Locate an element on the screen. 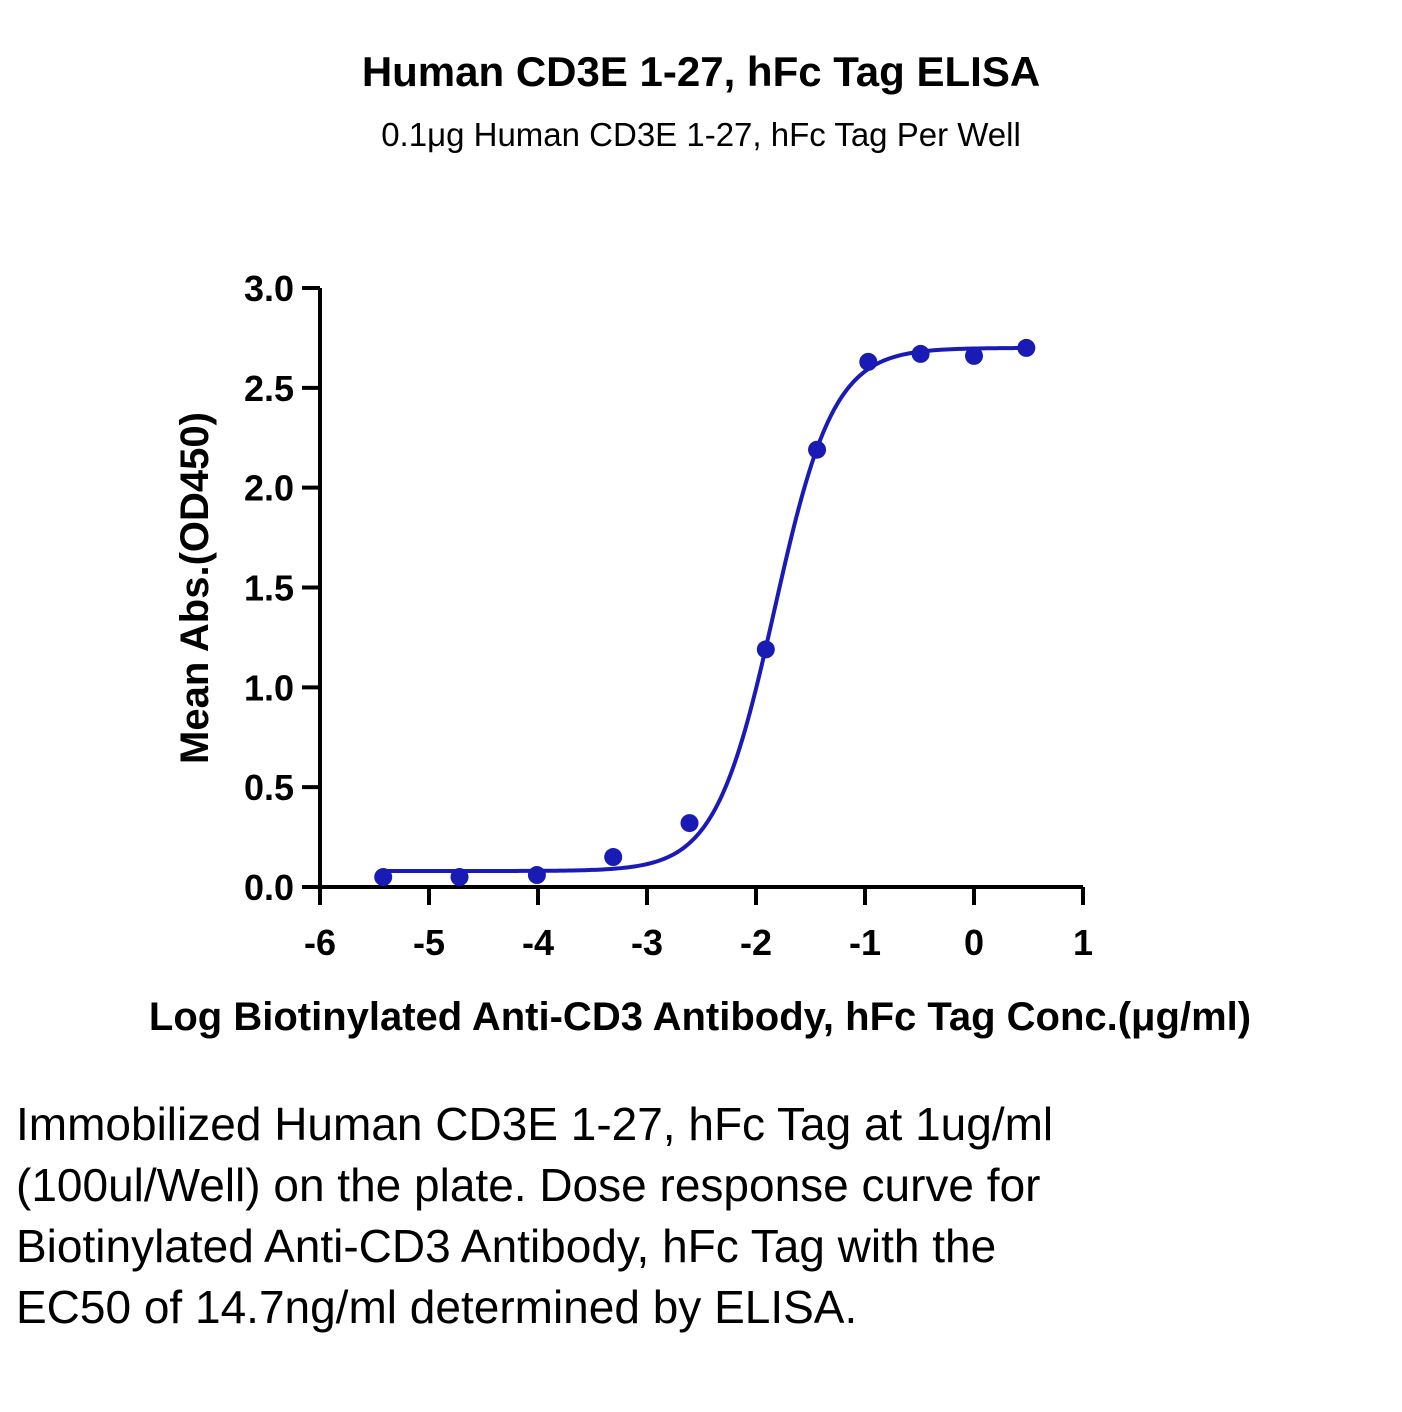  y-tick-label: 2.0 is located at coordinates (269, 488).